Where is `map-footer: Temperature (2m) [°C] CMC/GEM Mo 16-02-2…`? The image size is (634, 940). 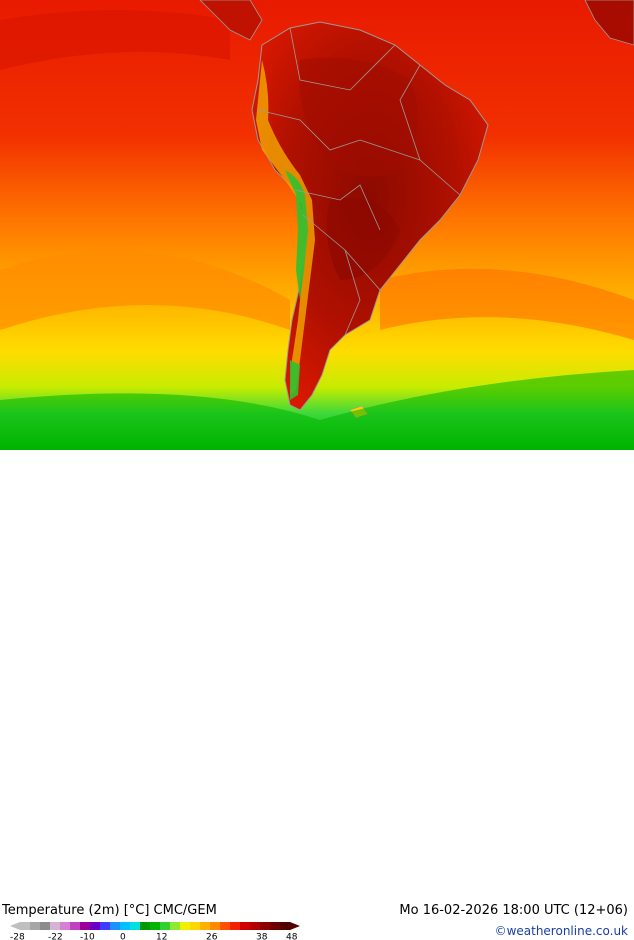 map-footer: Temperature (2m) [°C] CMC/GEM Mo 16-02-2… is located at coordinates (317, 470).